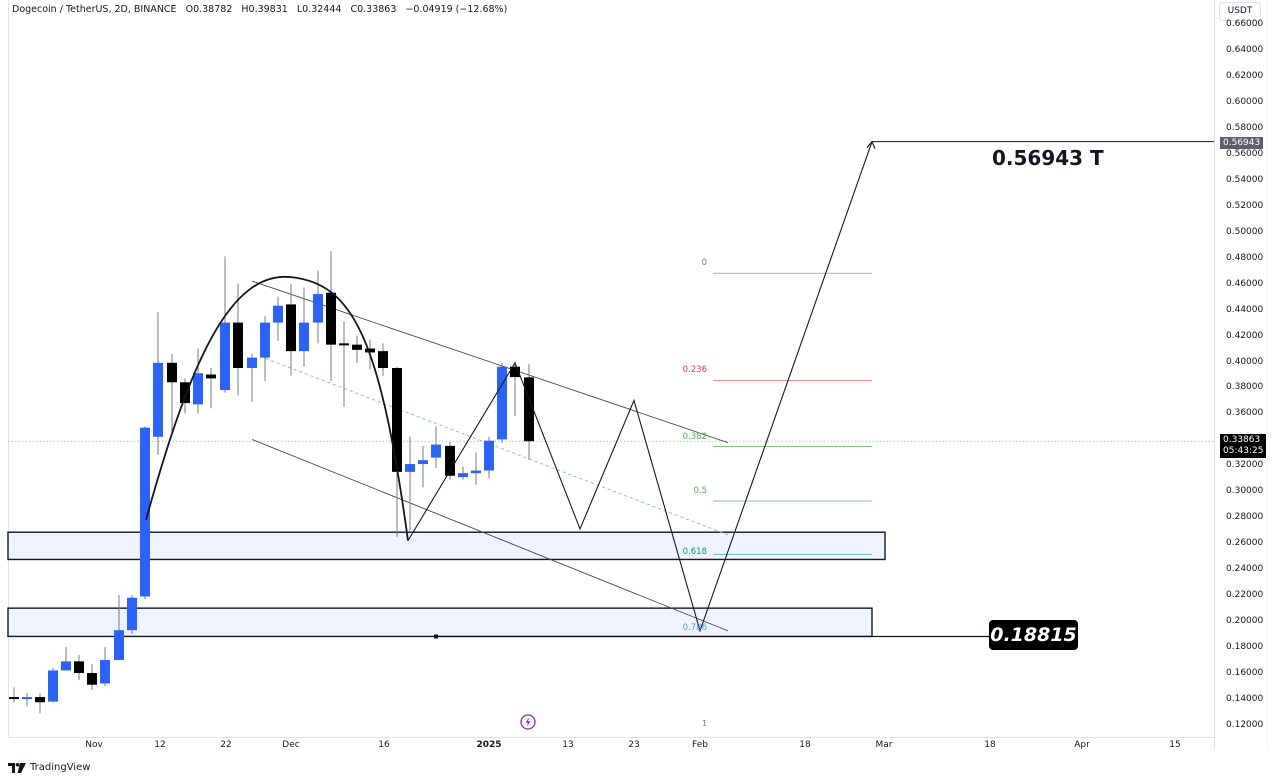 The width and height of the screenshot is (1280, 782). Describe the element at coordinates (291, 745) in the screenshot. I see `time-tick: Dec` at that location.